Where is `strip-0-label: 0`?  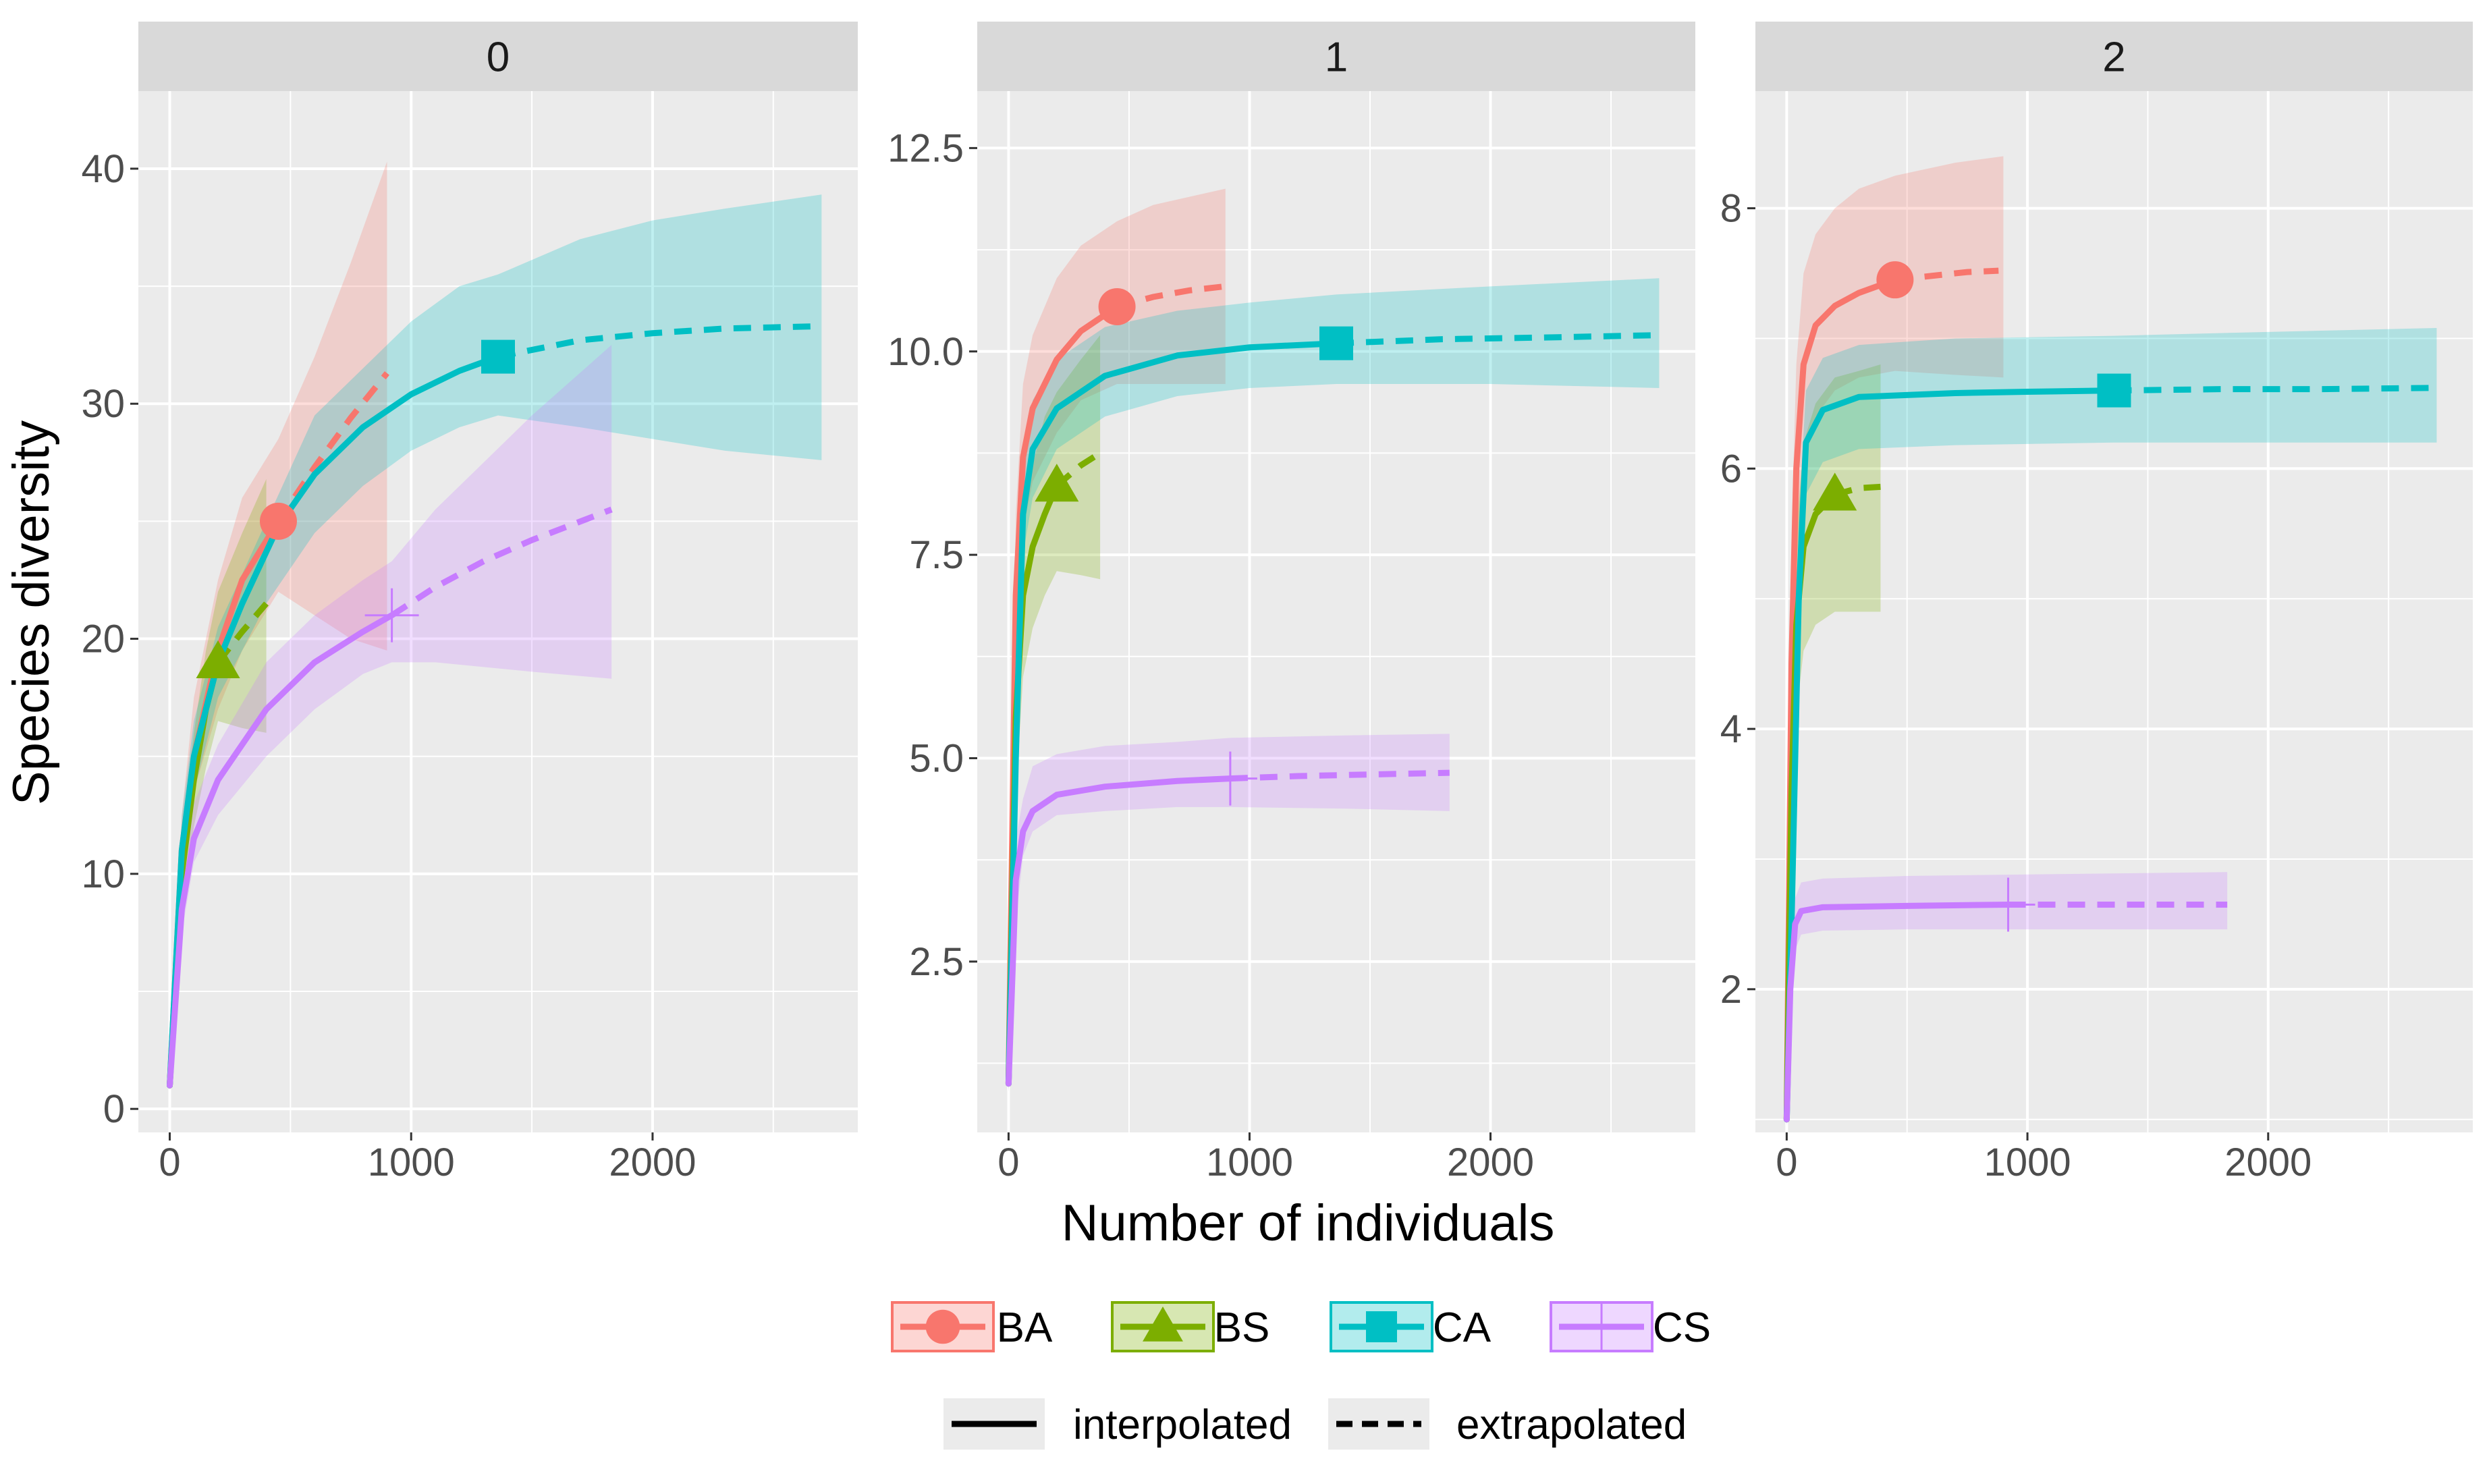 strip-0-label: 0 is located at coordinates (498, 57).